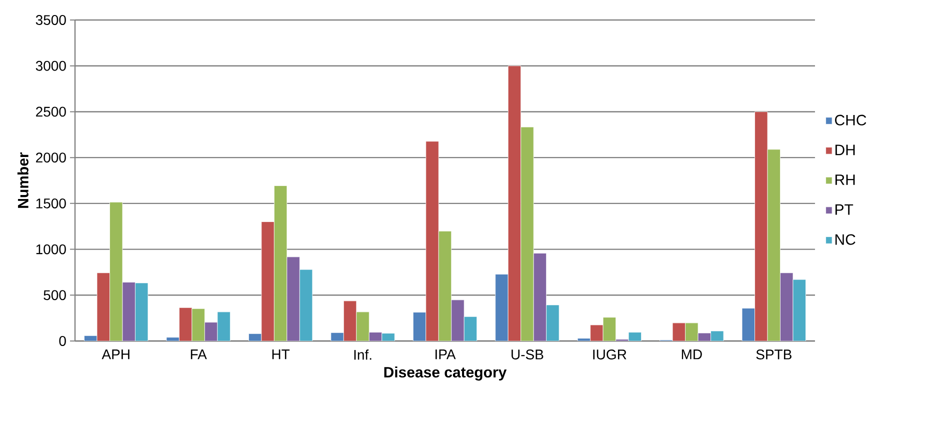 The image size is (937, 432). I want to click on legend-label: PT, so click(844, 209).